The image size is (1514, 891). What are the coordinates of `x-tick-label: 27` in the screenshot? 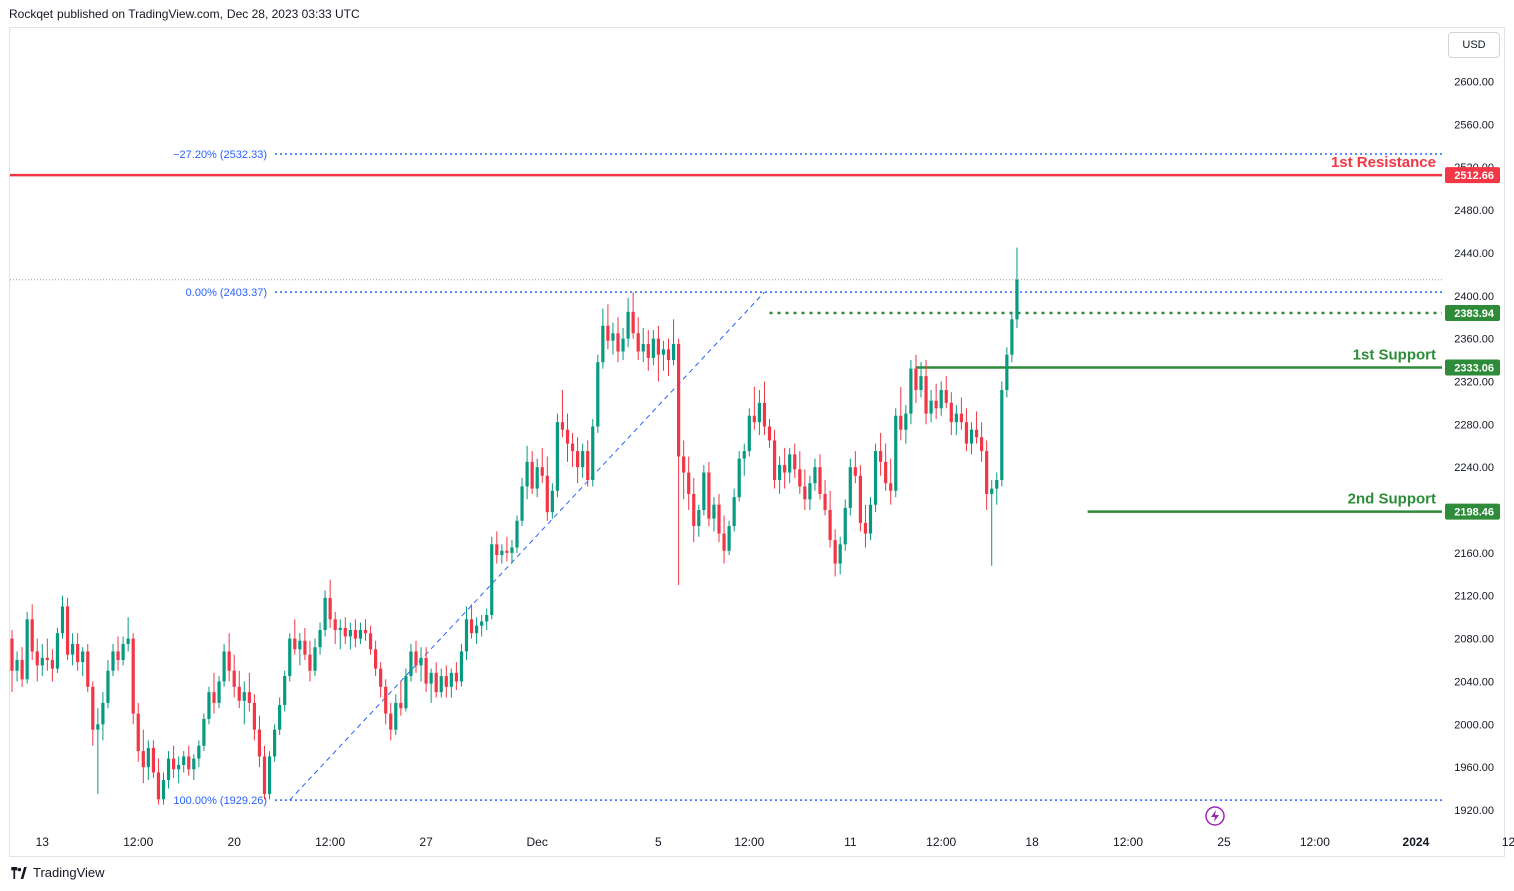 It's located at (426, 842).